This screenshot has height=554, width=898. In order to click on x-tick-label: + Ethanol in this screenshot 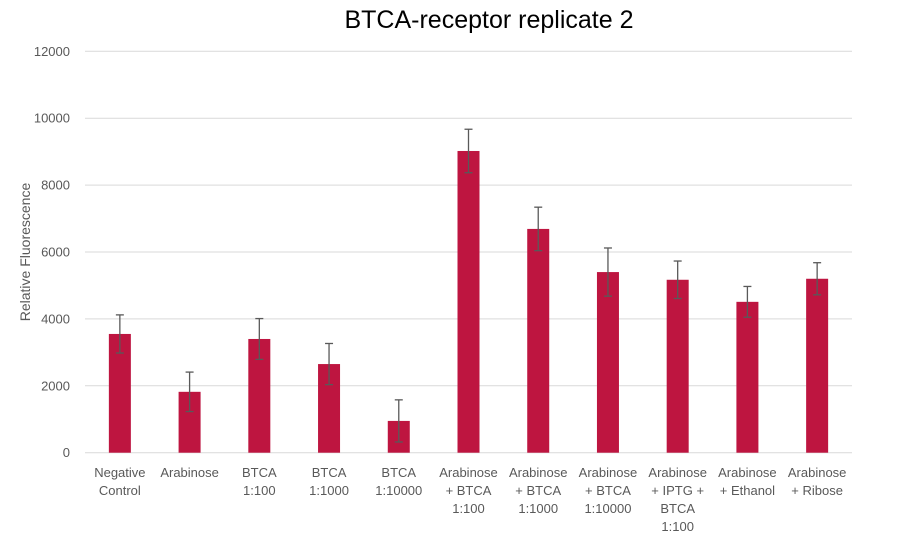, I will do `click(747, 490)`.